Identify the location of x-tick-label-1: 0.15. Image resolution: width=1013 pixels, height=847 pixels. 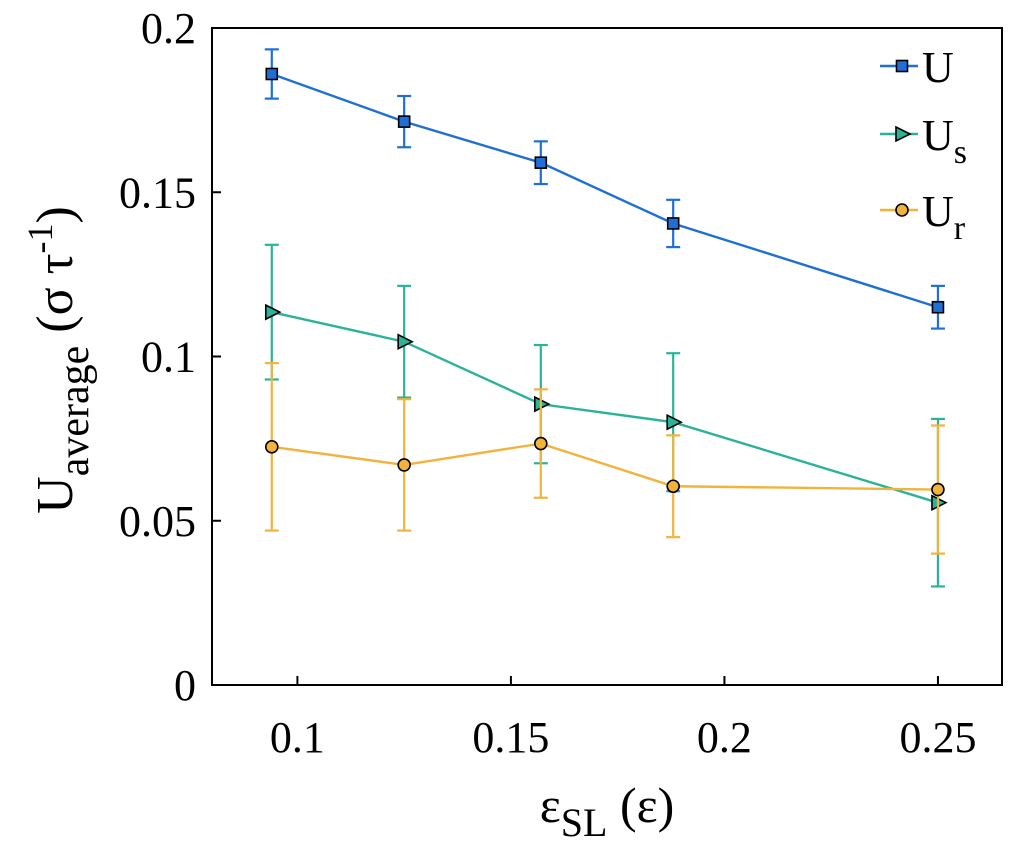
(510, 737).